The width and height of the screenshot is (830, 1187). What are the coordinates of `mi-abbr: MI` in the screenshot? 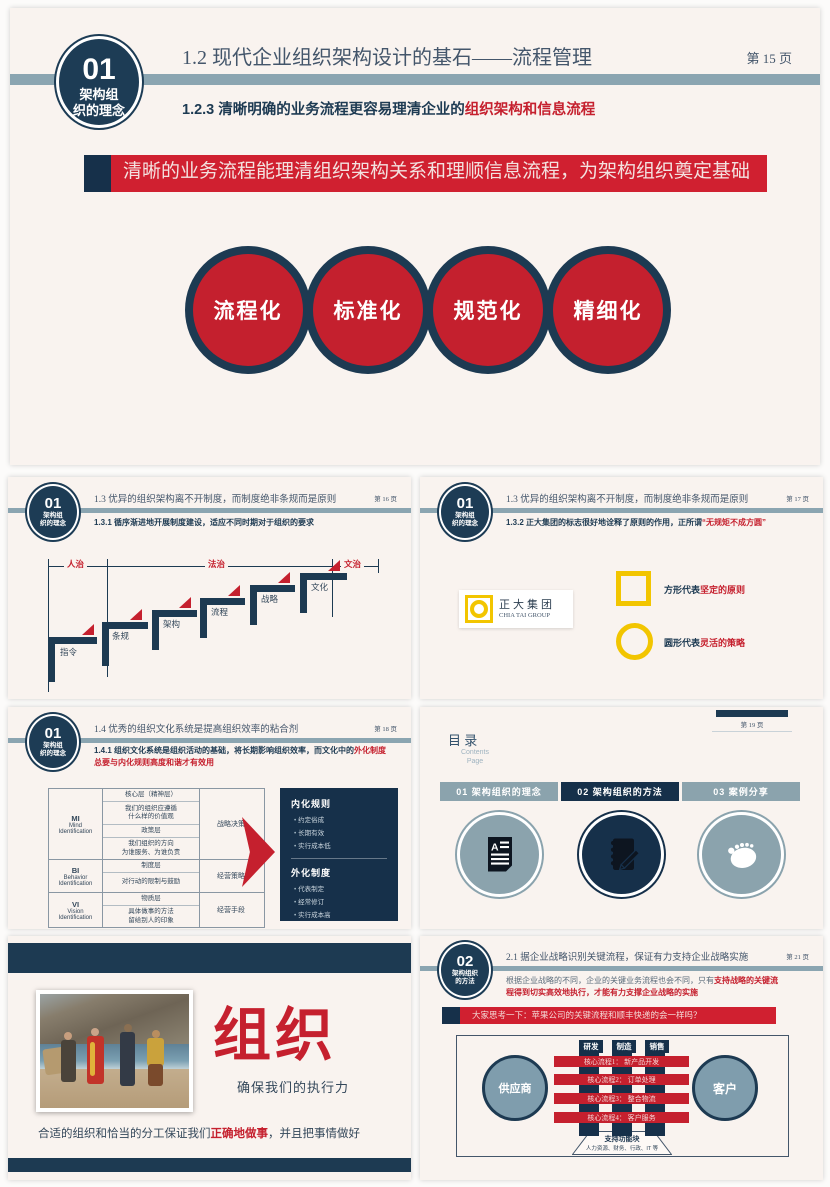 It's located at (75, 818).